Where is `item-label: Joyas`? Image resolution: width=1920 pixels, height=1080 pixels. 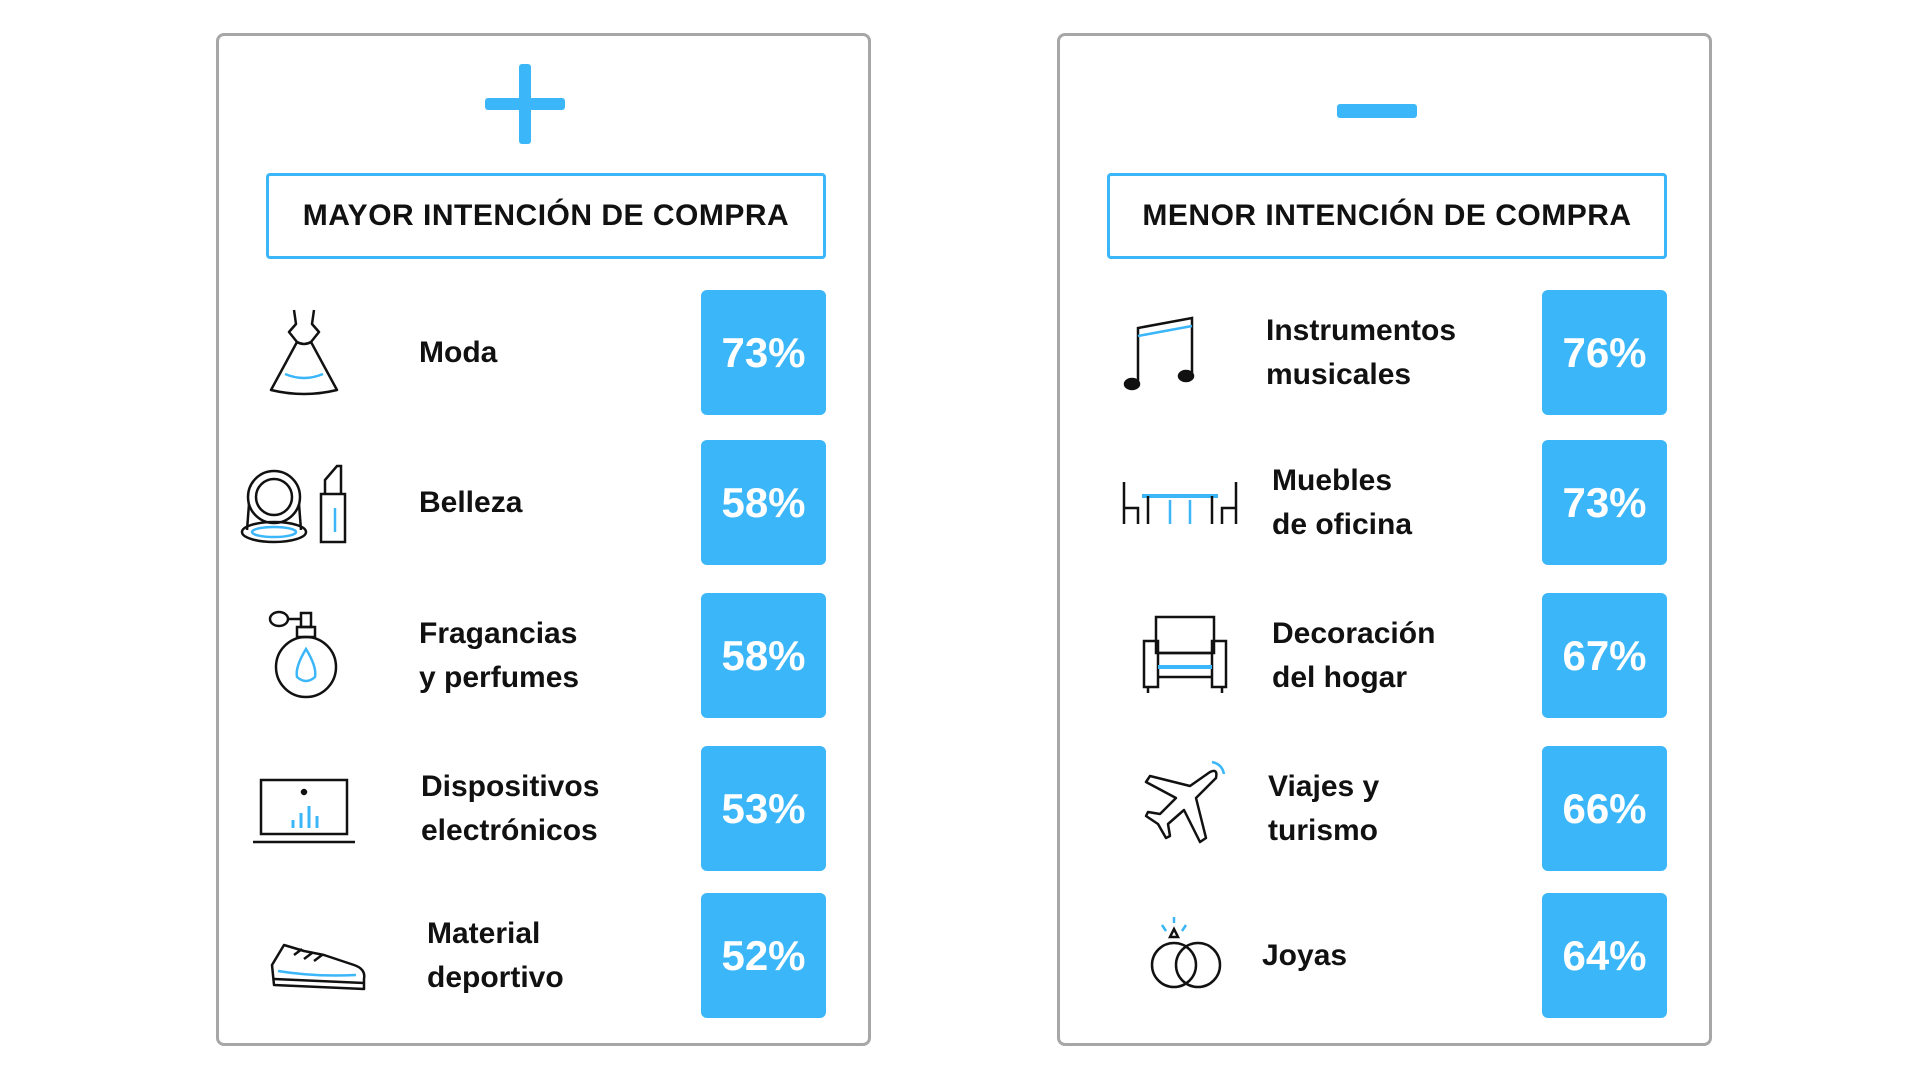
item-label: Joyas is located at coordinates (1305, 955).